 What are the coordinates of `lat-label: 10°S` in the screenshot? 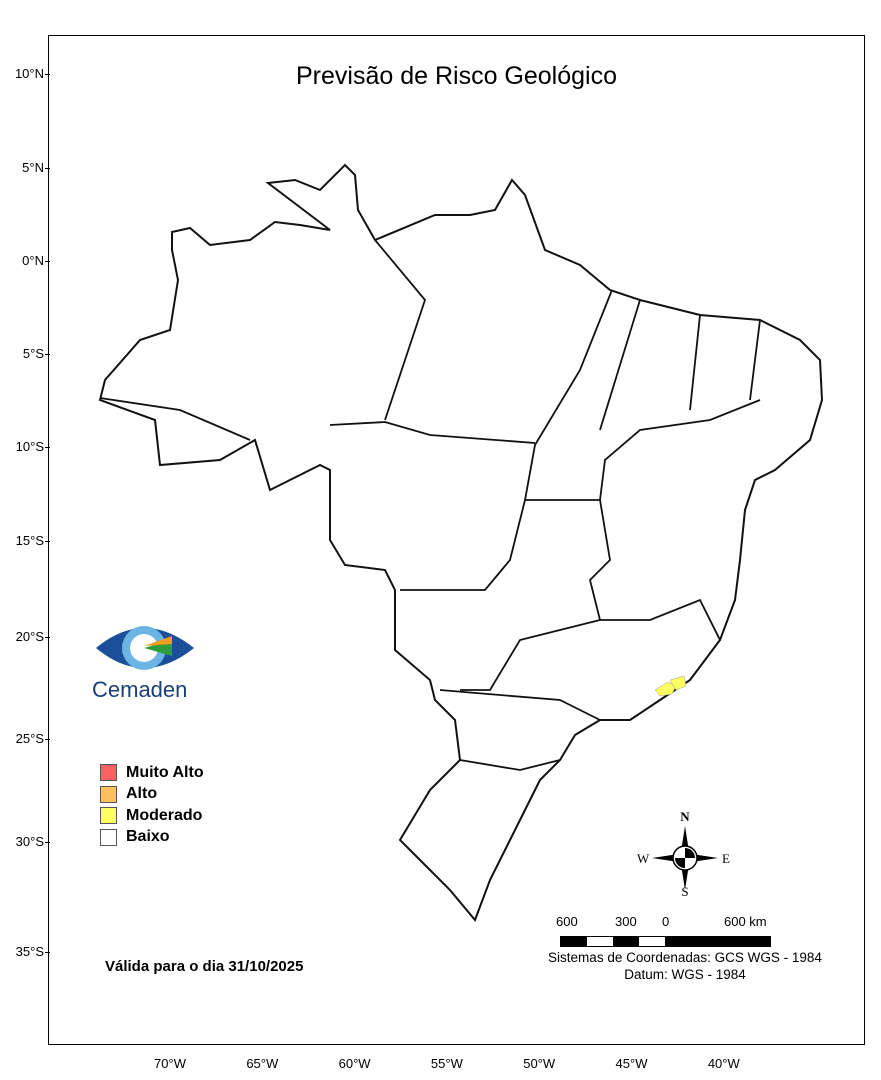 It's located at (25, 446).